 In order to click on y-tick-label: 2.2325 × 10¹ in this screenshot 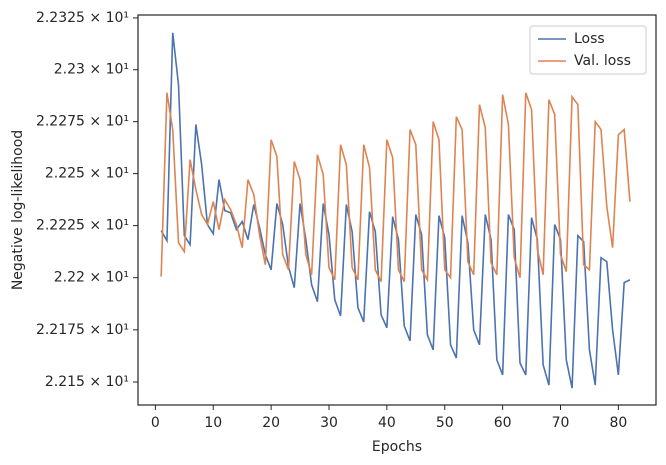, I will do `click(82, 18)`.